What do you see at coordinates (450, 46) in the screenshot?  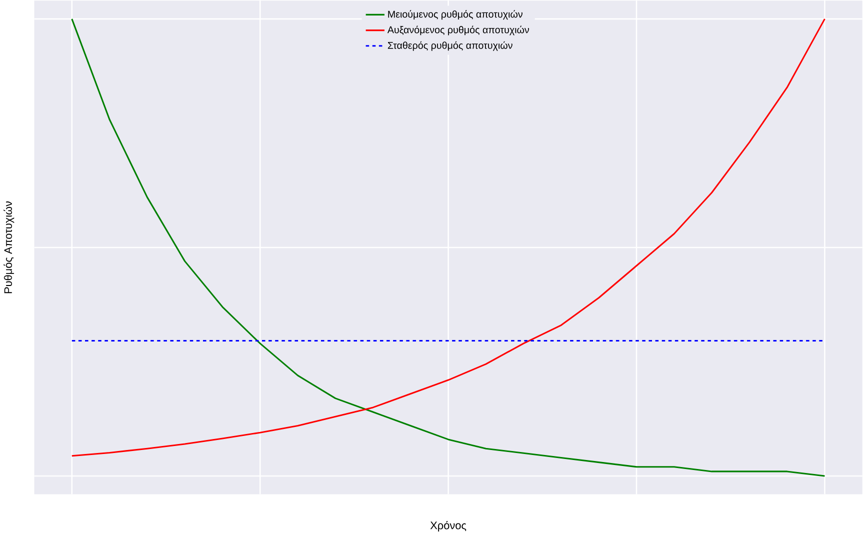 I see `legend-label: Σταθερός ρυθμός αποτυχιών` at bounding box center [450, 46].